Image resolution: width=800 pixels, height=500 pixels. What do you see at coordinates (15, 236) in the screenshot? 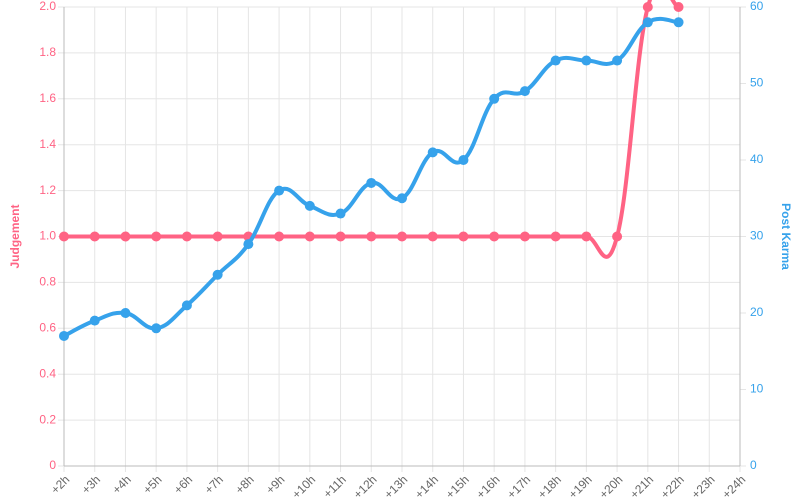
I see `y-axis-title: Judgement` at bounding box center [15, 236].